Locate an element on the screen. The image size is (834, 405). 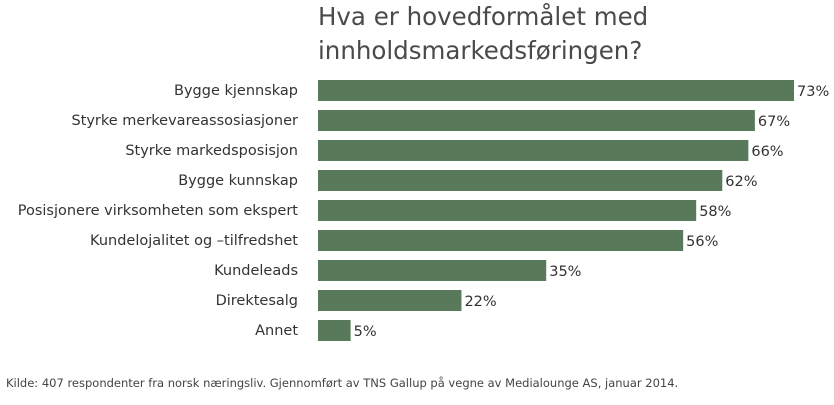
value-label-6: 56% is located at coordinates (702, 242).